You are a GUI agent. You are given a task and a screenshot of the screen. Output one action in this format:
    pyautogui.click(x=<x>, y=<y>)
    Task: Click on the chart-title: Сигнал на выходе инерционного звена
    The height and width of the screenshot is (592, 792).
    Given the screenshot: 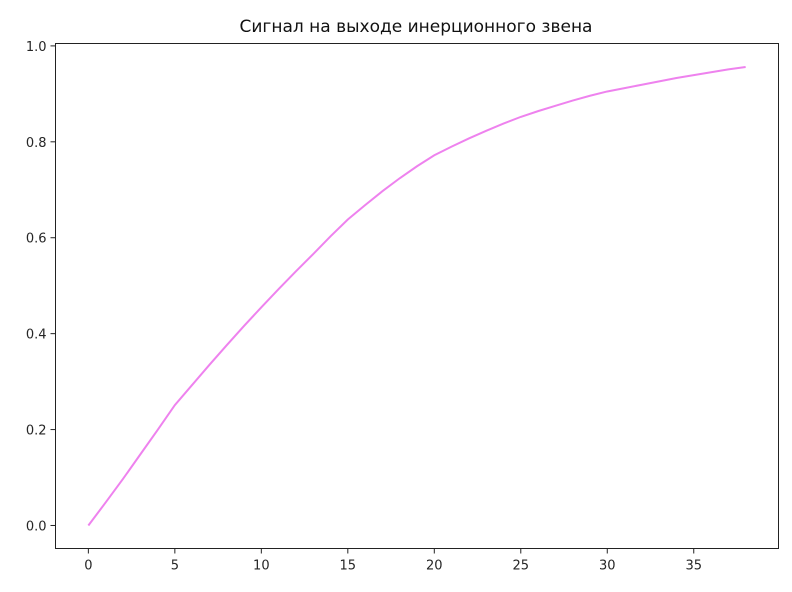 What is the action you would take?
    pyautogui.click(x=416, y=27)
    